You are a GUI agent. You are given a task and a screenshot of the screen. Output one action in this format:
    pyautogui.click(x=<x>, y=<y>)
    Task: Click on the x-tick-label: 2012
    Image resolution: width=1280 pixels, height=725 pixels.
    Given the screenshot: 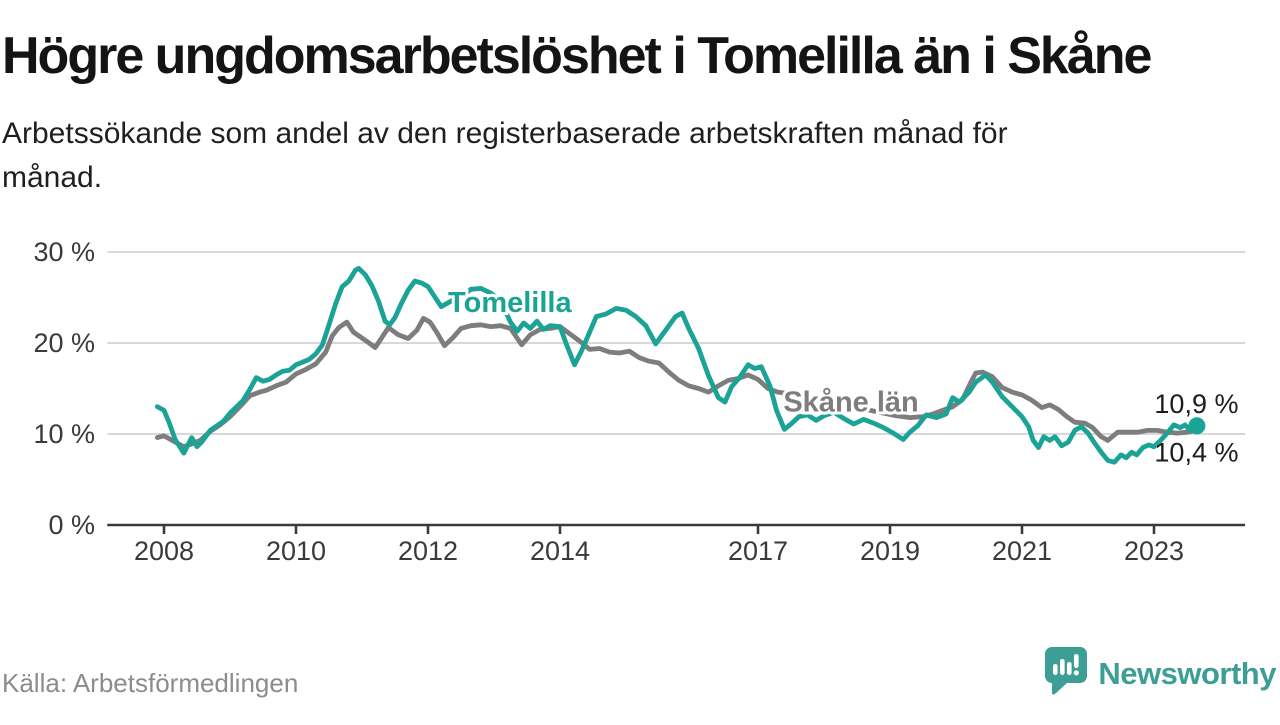 What is the action you would take?
    pyautogui.click(x=428, y=551)
    